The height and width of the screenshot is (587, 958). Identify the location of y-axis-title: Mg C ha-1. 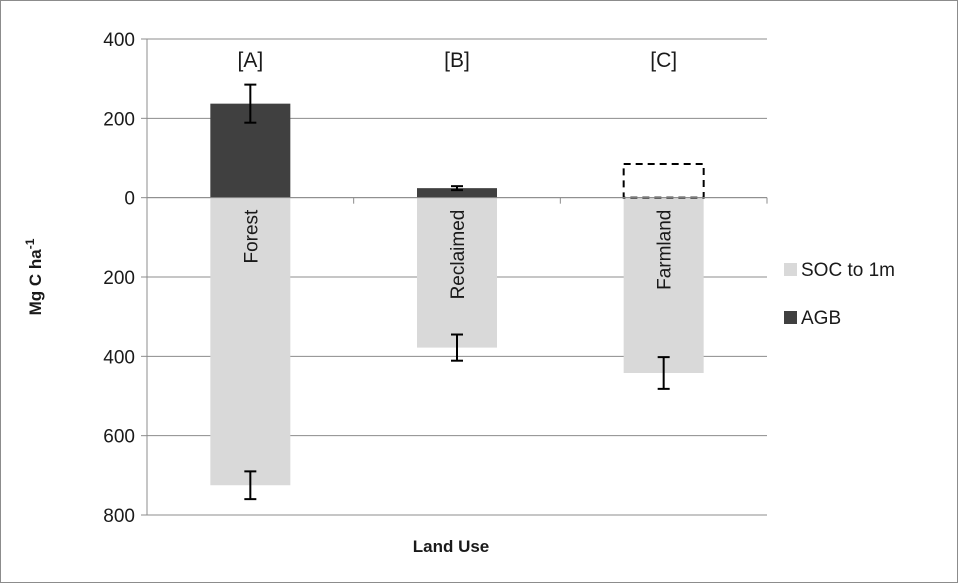
(34, 276).